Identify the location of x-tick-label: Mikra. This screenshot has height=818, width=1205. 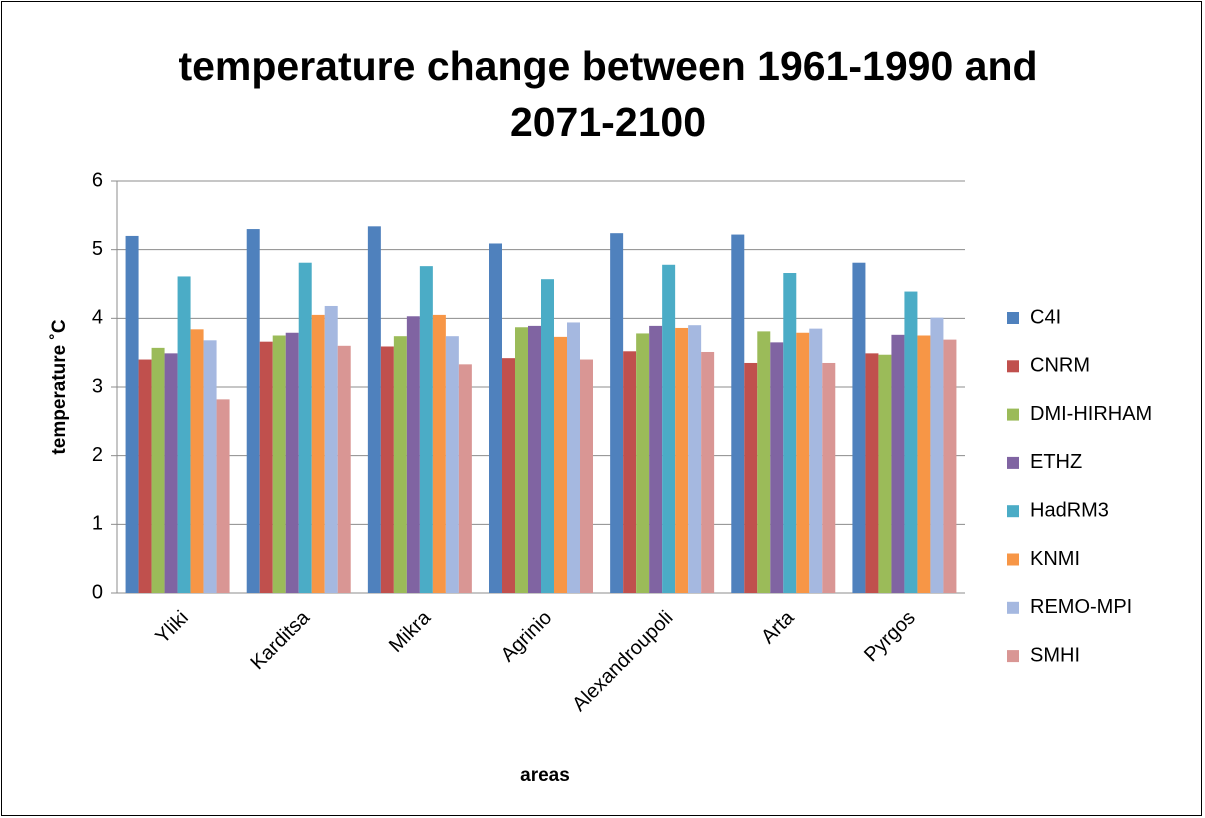
(410, 631).